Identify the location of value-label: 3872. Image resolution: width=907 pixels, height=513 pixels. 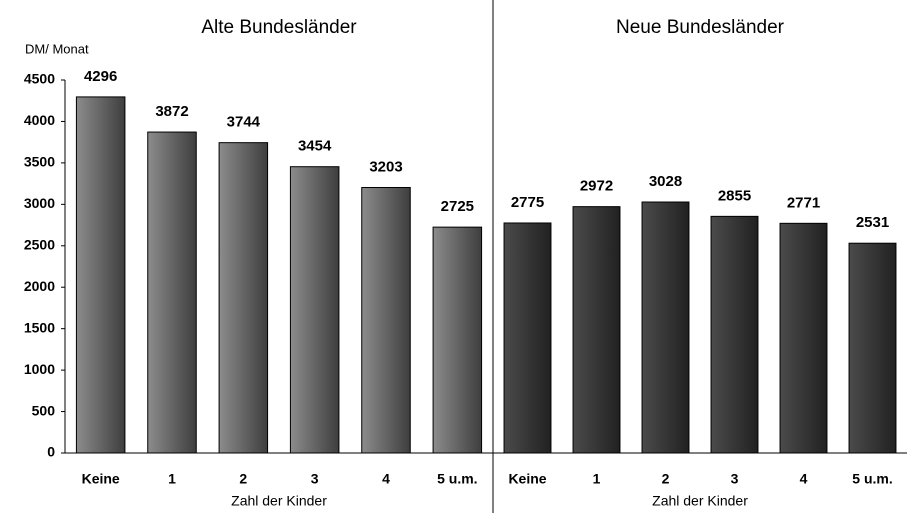
(171, 111).